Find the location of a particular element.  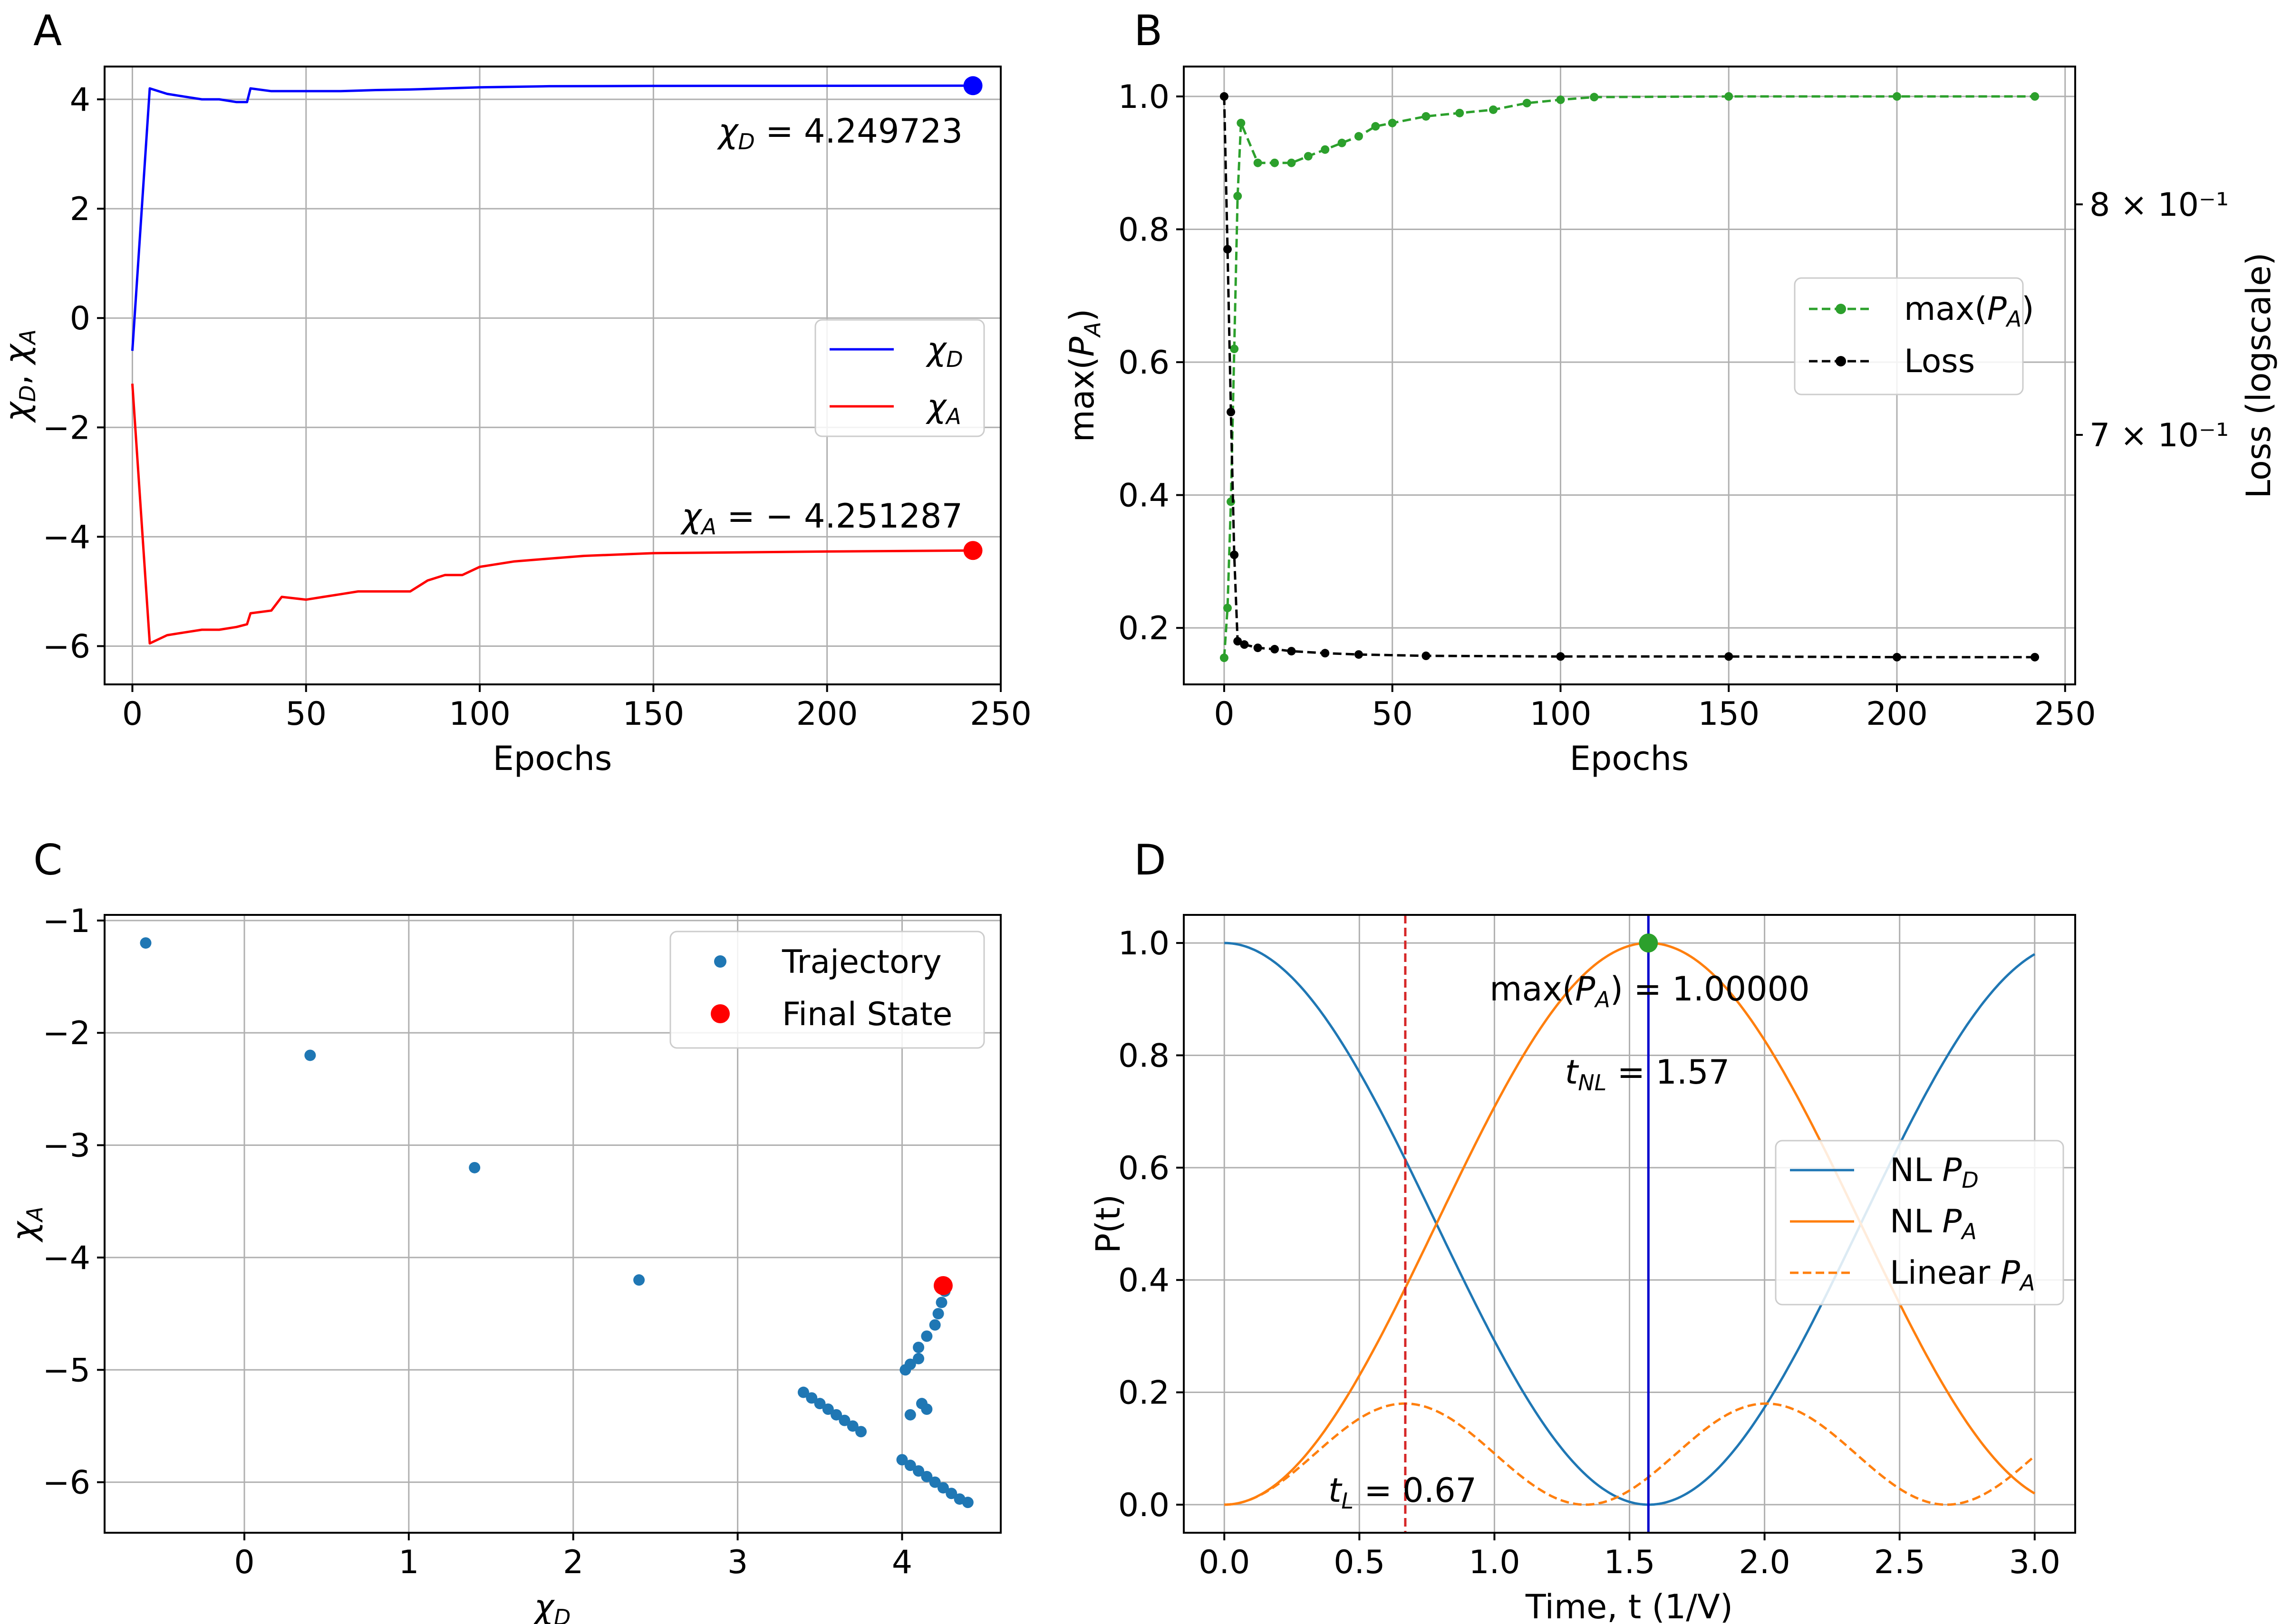

xtick-label-3: 1.5 is located at coordinates (1629, 1562).